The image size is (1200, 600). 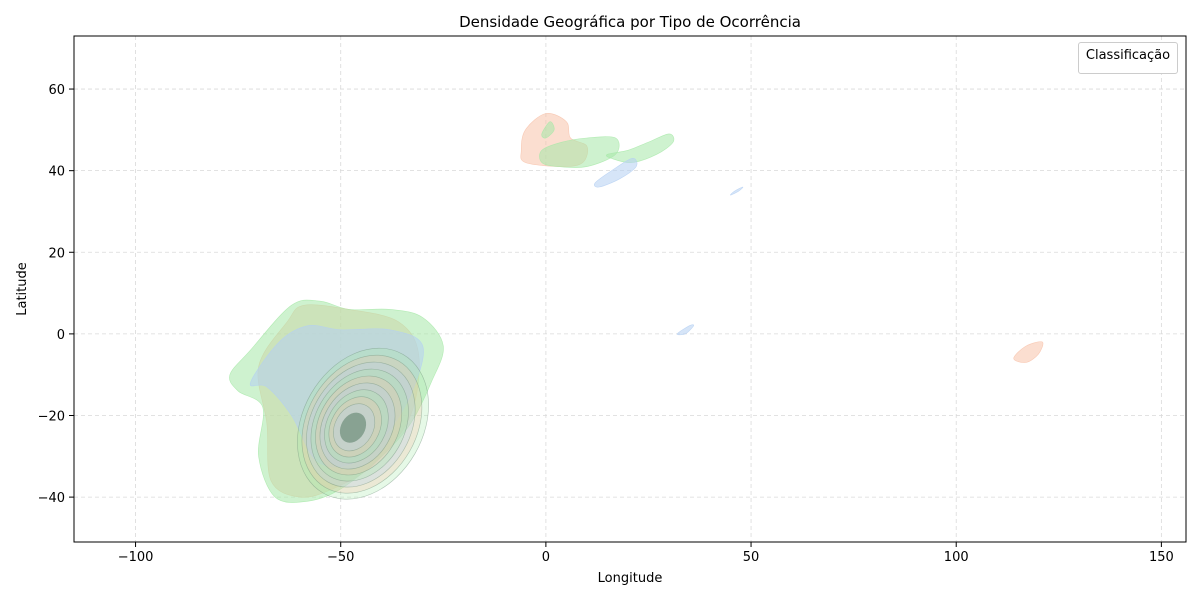 What do you see at coordinates (56, 90) in the screenshot?
I see `y-tick-label: 60` at bounding box center [56, 90].